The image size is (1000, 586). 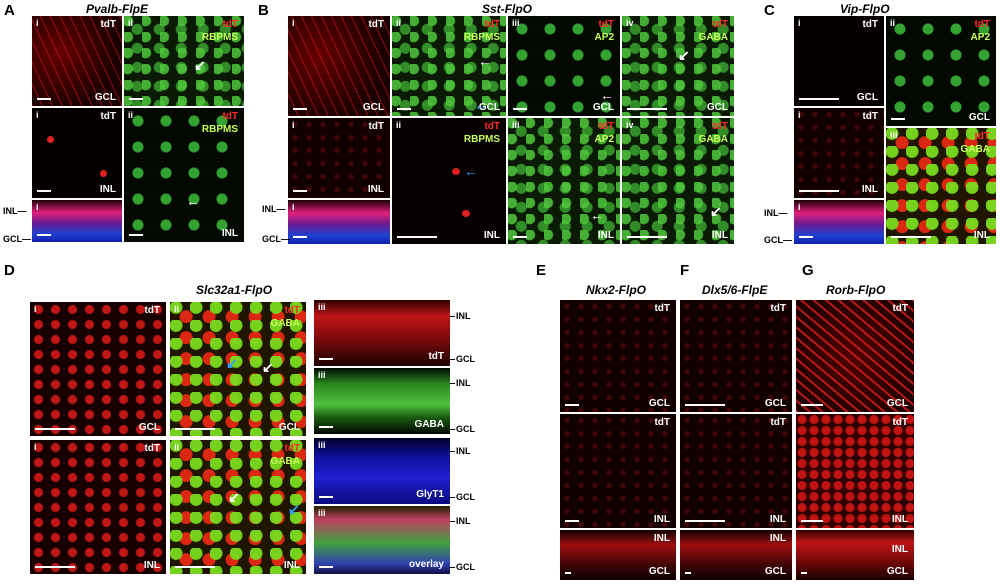 What do you see at coordinates (426, 564) in the screenshot?
I see `marker-overlay: overlay` at bounding box center [426, 564].